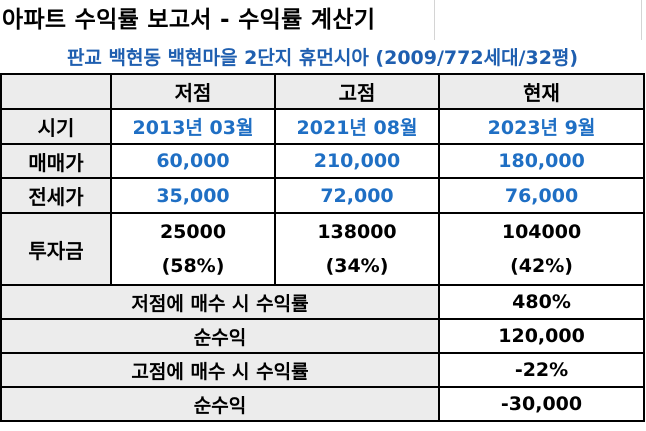  I want to click on period-high: 2021년 08월, so click(357, 126).